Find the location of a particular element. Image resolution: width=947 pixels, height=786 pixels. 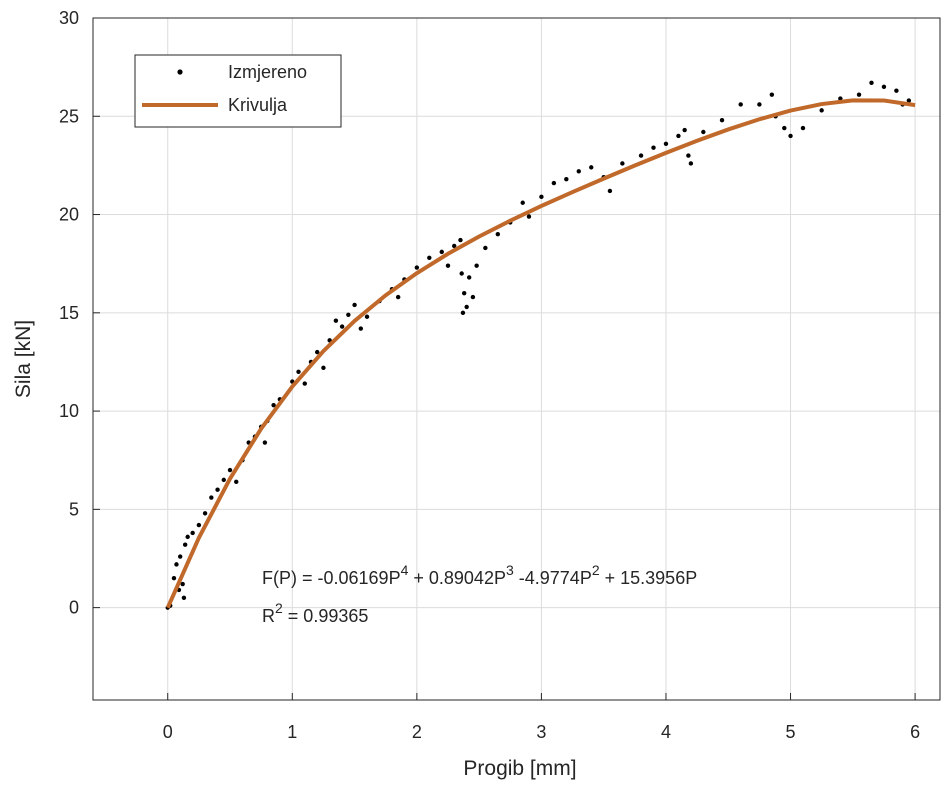

y-tick-label: 20 is located at coordinates (69, 215).